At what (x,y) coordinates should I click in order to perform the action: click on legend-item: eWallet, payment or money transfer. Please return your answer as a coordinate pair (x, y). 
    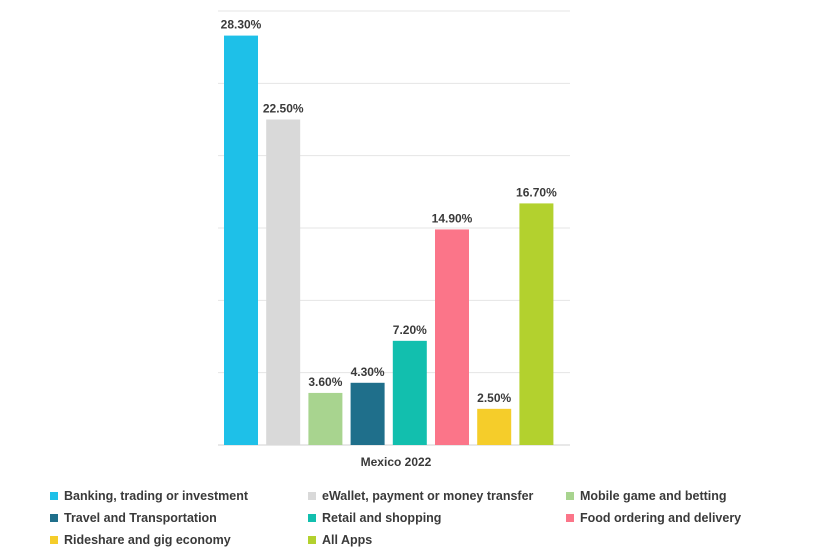
    Looking at the image, I should click on (420, 496).